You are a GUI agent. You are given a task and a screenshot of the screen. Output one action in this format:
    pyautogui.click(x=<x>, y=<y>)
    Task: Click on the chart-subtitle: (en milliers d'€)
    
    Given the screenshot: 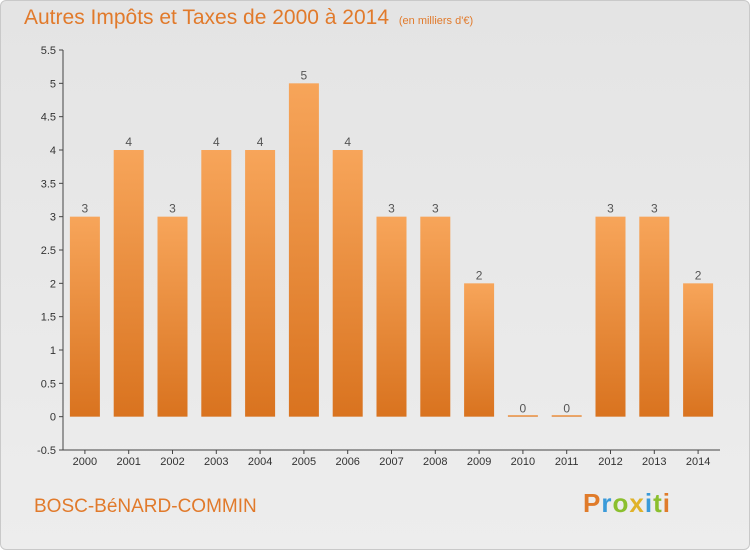 What is the action you would take?
    pyautogui.click(x=436, y=21)
    